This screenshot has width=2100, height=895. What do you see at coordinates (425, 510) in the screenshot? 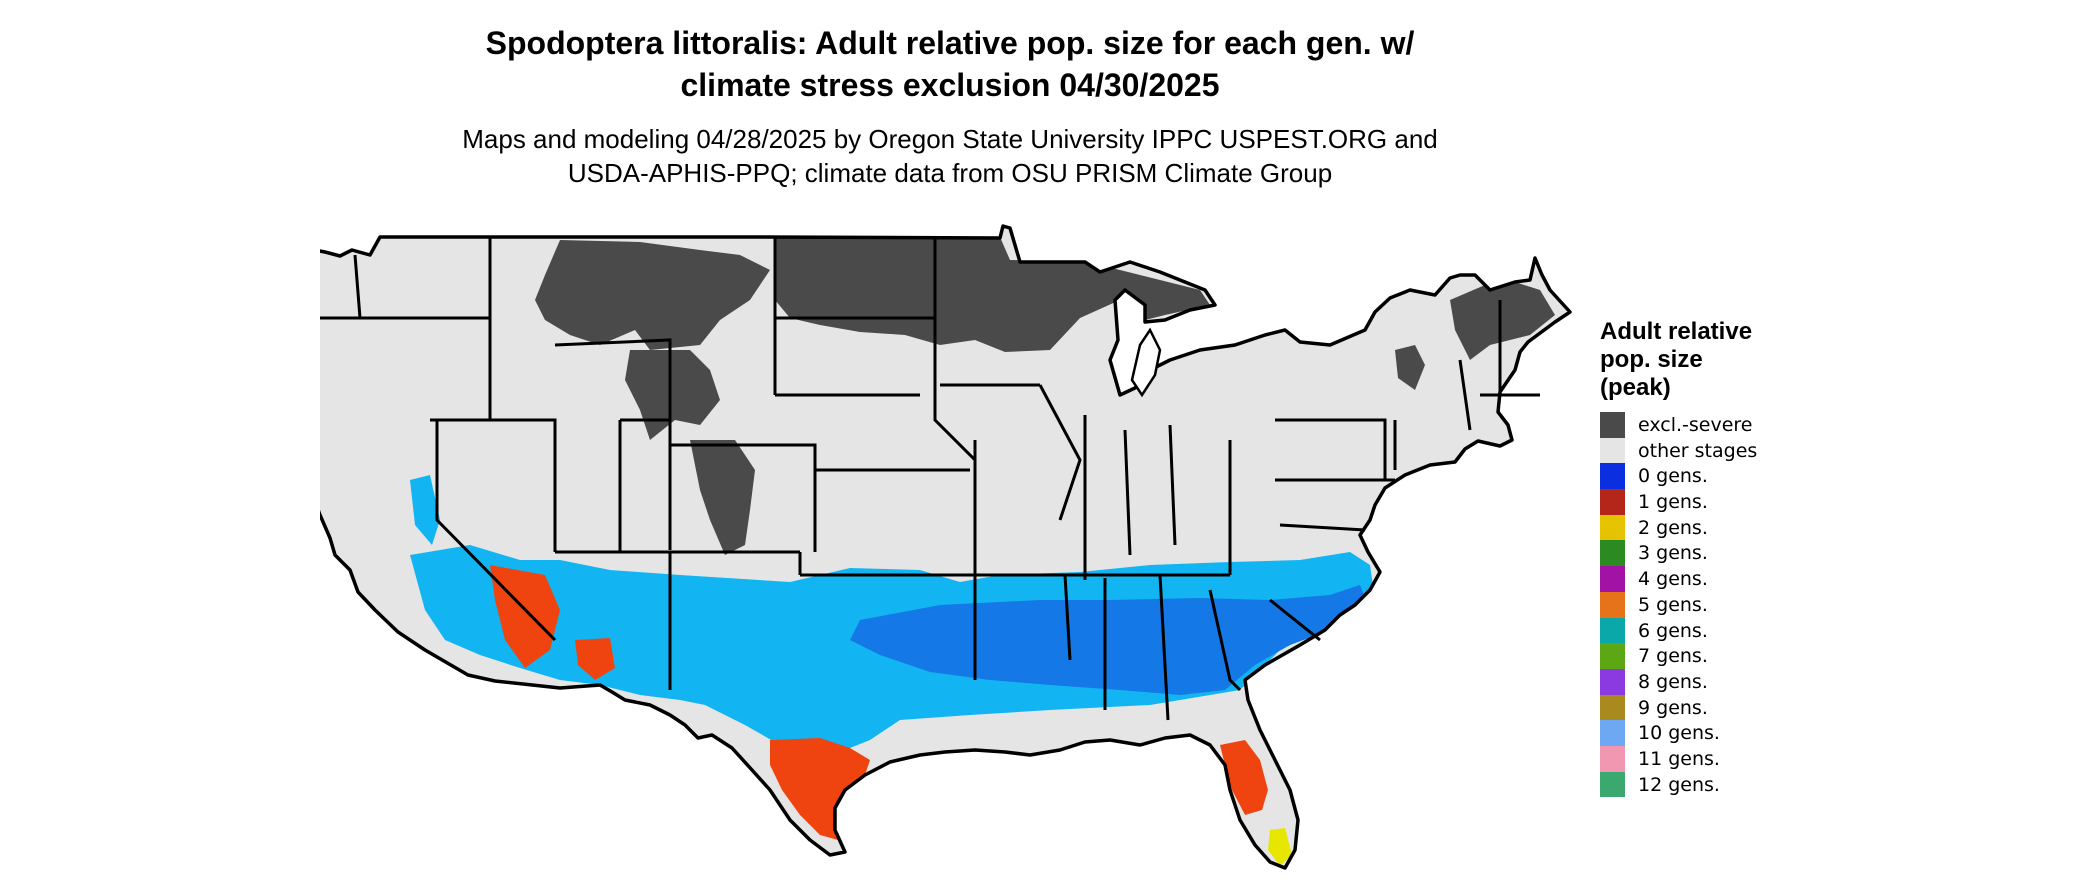
I see `zone-light-blue-central-valley` at bounding box center [425, 510].